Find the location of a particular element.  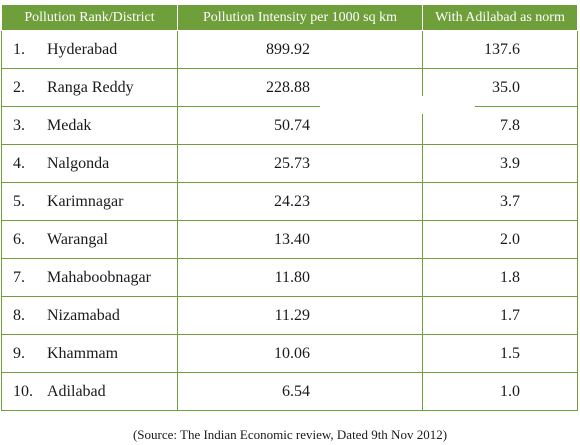

table-row: 6. Warangal 13.40 2.0 is located at coordinates (289, 239).